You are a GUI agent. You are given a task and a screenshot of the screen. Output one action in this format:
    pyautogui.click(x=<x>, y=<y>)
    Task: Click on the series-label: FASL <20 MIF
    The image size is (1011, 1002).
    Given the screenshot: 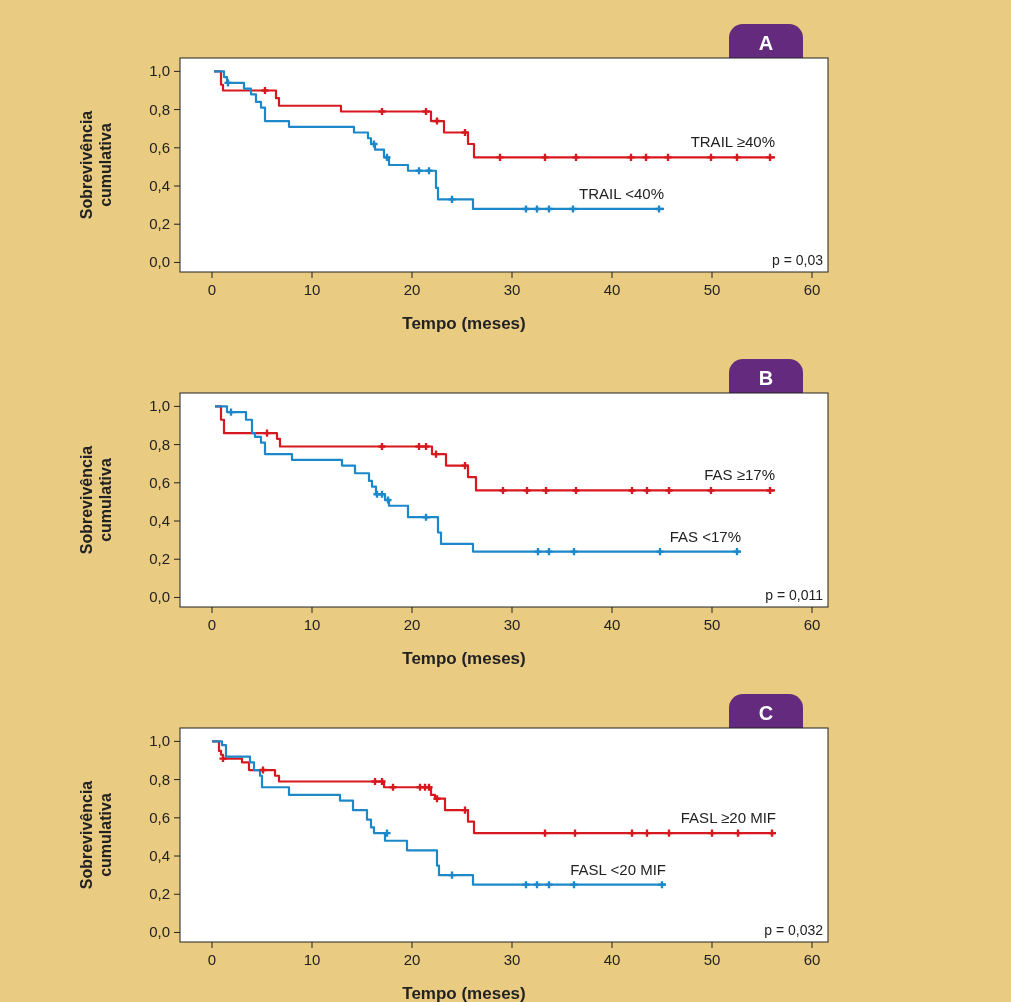 What is the action you would take?
    pyautogui.click(x=618, y=869)
    